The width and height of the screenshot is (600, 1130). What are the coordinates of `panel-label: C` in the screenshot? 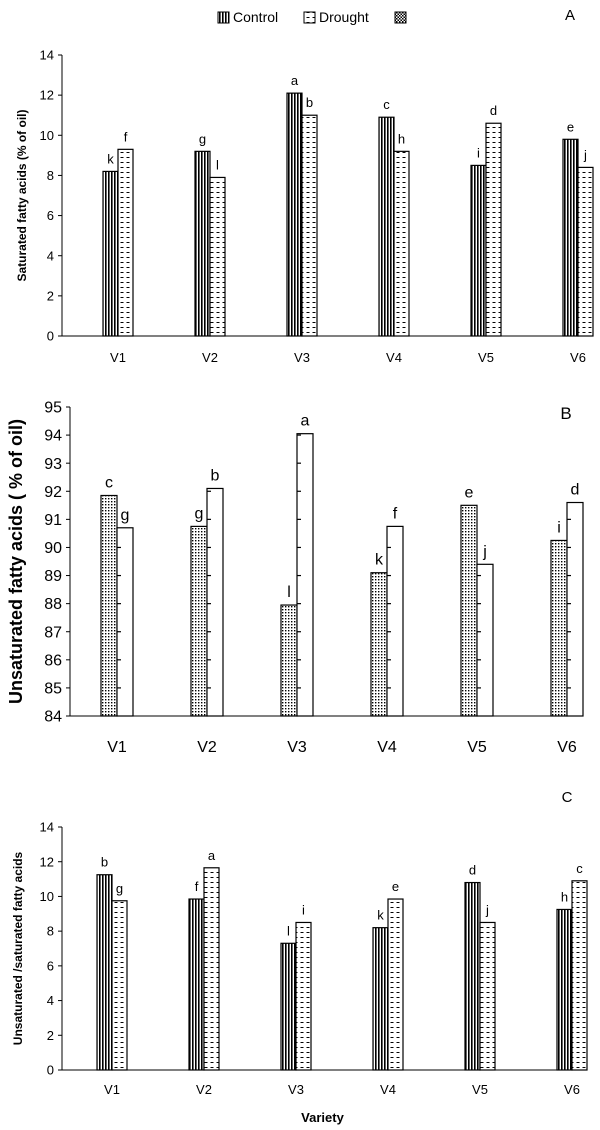 It's located at (567, 797).